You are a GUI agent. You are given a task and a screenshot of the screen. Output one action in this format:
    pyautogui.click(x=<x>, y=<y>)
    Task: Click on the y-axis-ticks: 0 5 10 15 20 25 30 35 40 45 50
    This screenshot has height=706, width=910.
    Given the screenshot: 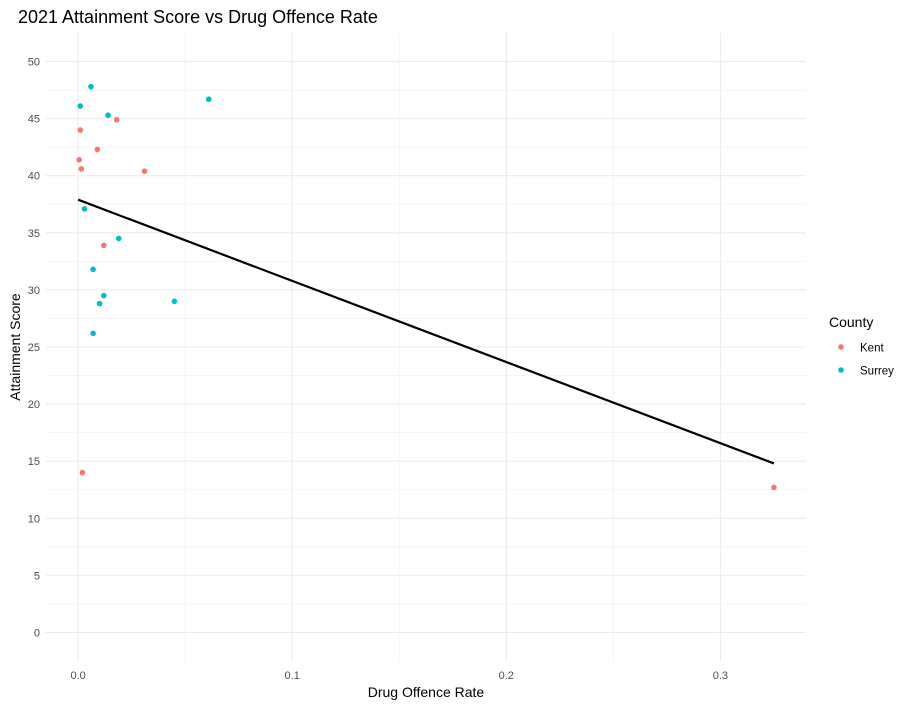 What is the action you would take?
    pyautogui.click(x=34, y=348)
    